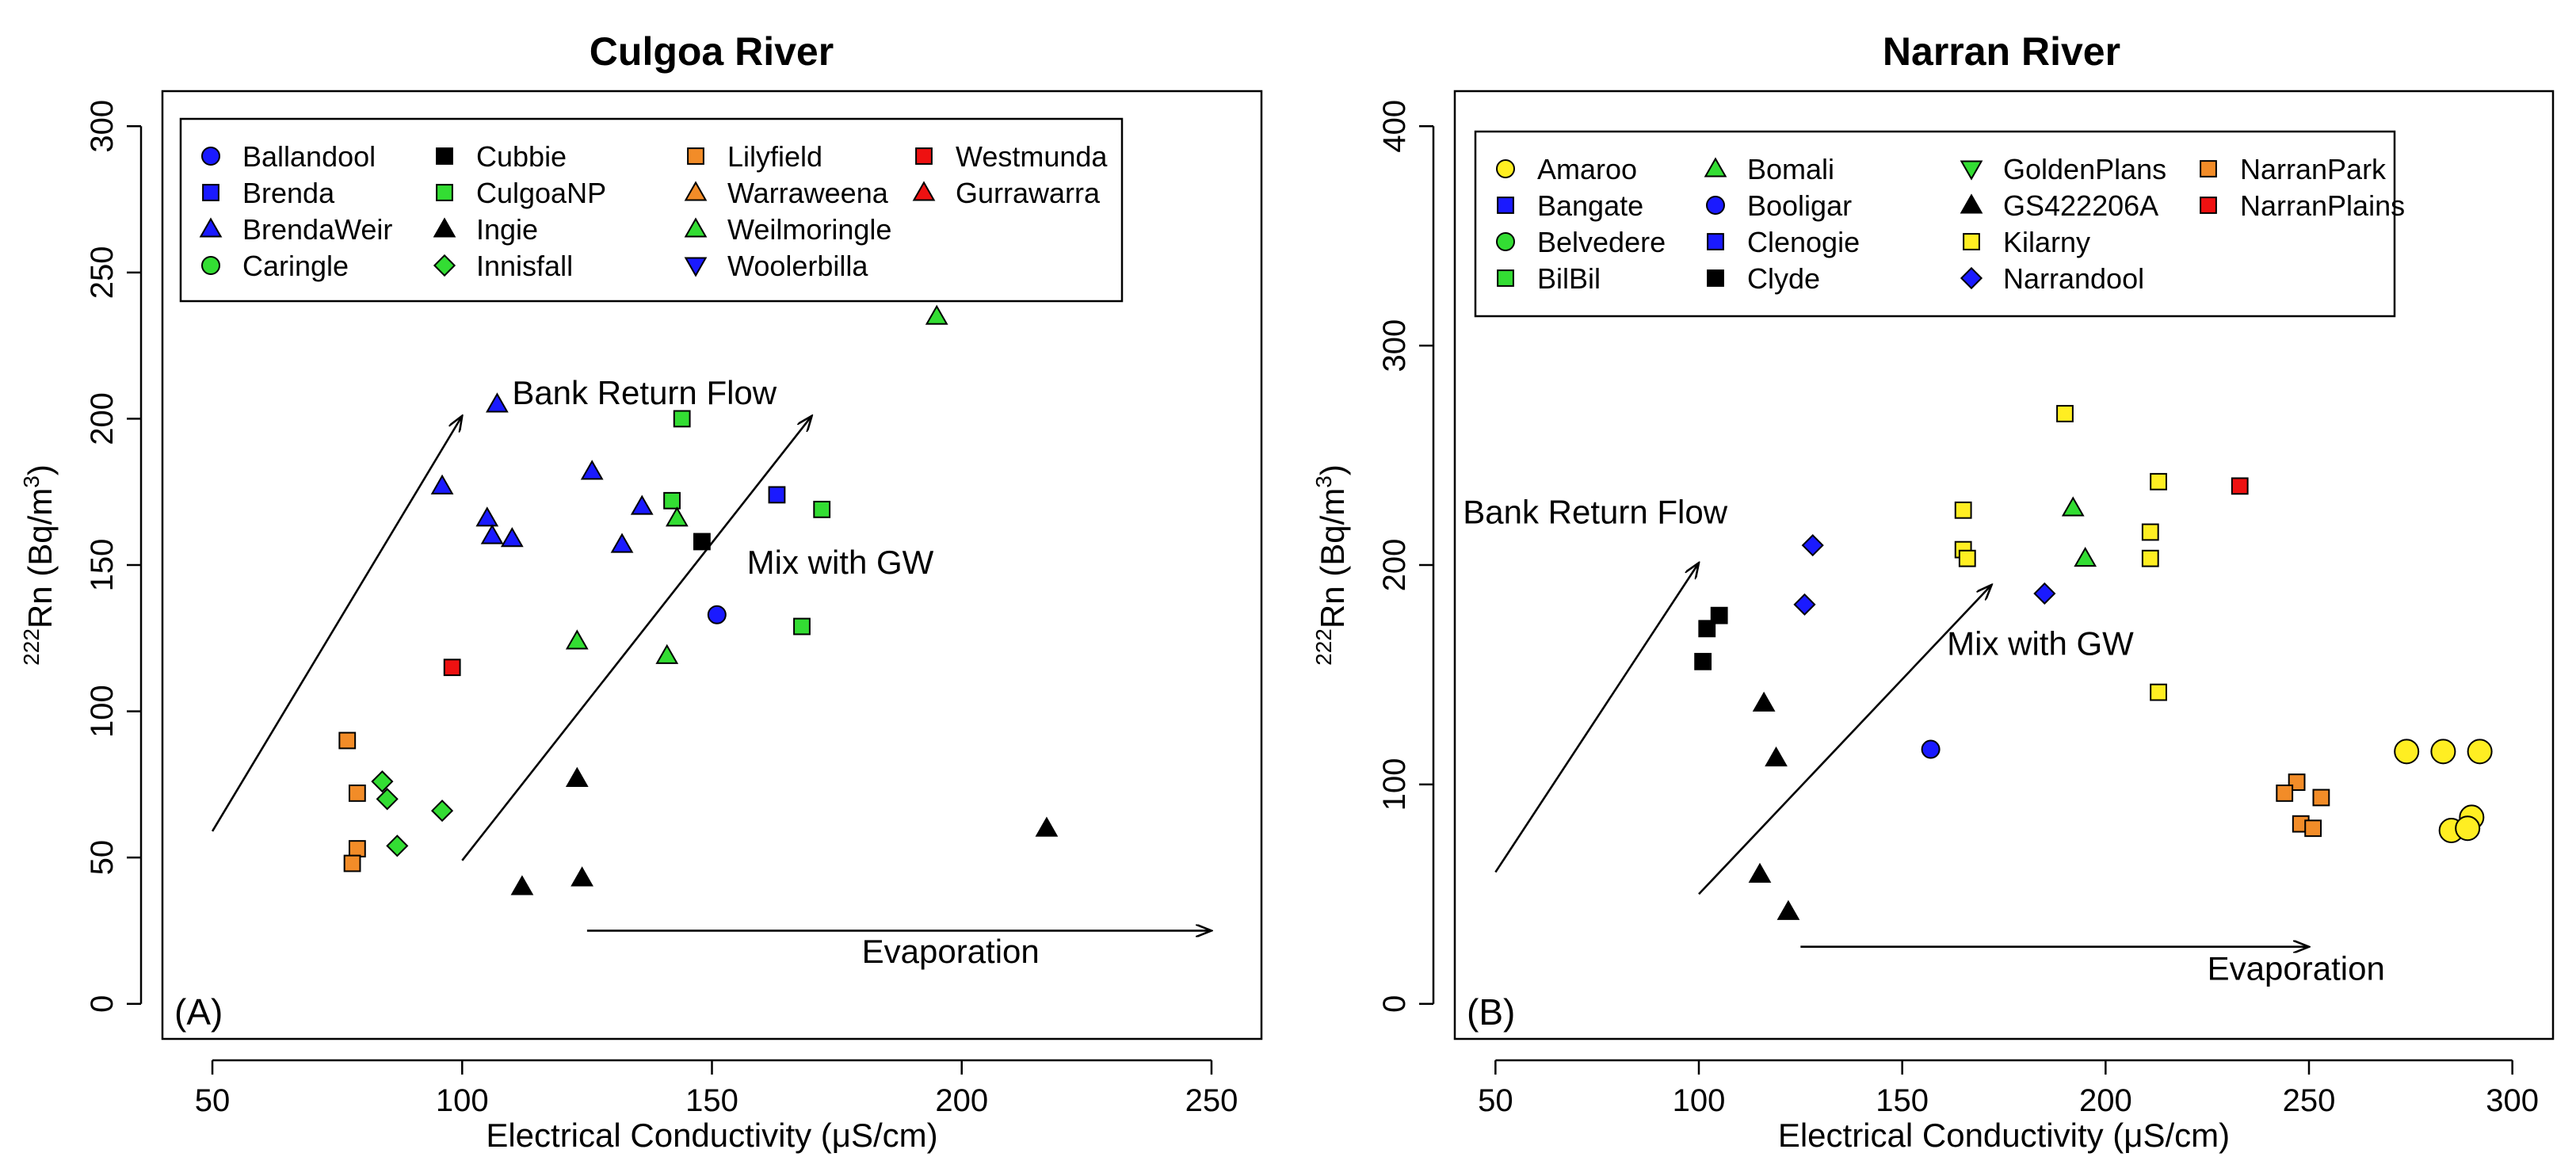 Image resolution: width=2576 pixels, height=1176 pixels. I want to click on legend-label: Warraweena, so click(808, 193).